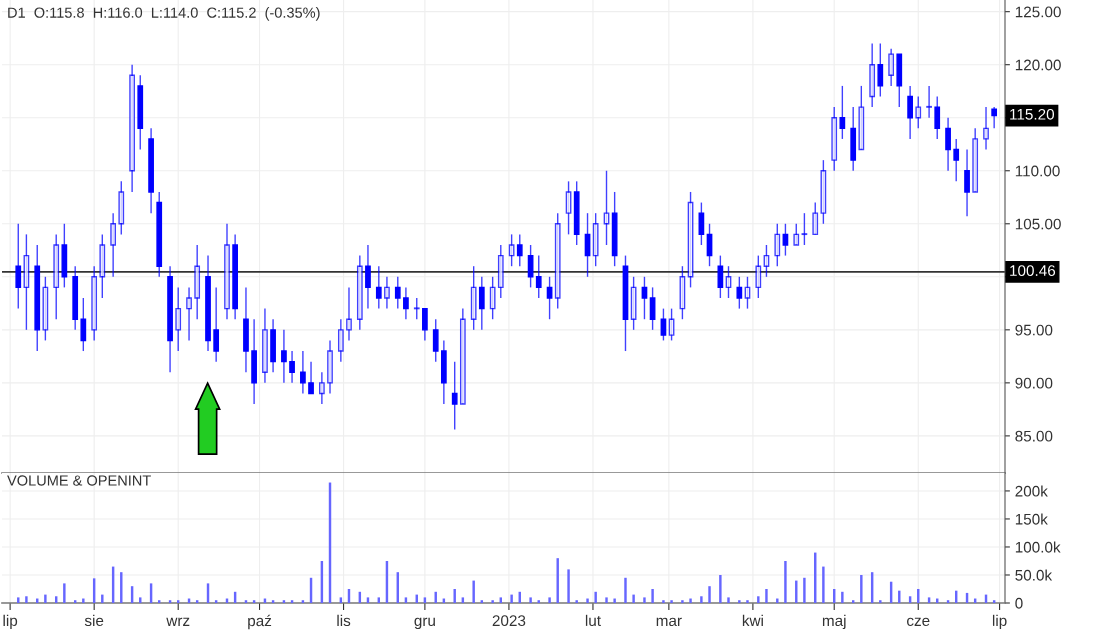 Image resolution: width=1096 pixels, height=630 pixels. What do you see at coordinates (164, 14) in the screenshot?
I see `chart-title: D1 O:115.8 H:116.0 L:114.0 C:115.2 (-0.35%)` at bounding box center [164, 14].